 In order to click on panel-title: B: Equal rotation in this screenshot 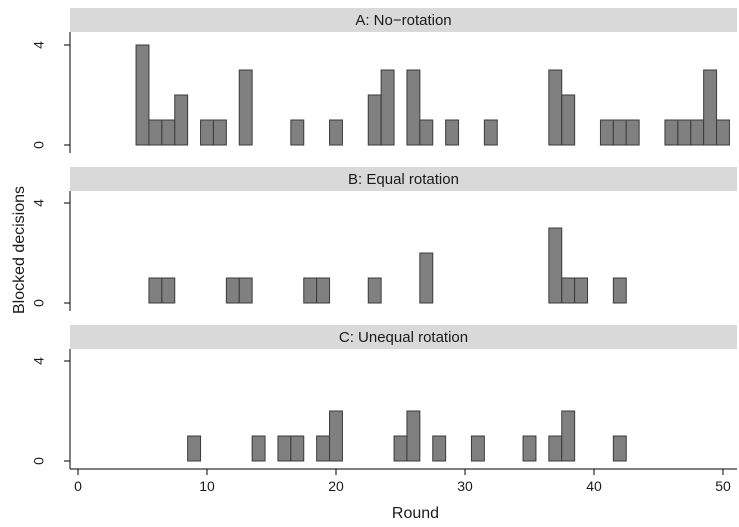, I will do `click(403, 179)`.